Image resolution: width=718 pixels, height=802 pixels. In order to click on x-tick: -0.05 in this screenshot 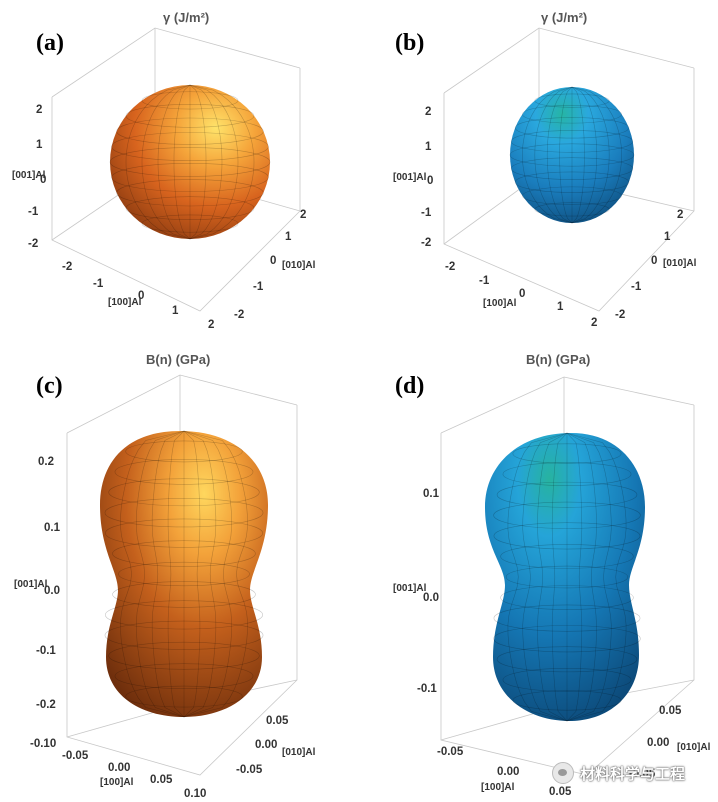, I will do `click(450, 752)`.